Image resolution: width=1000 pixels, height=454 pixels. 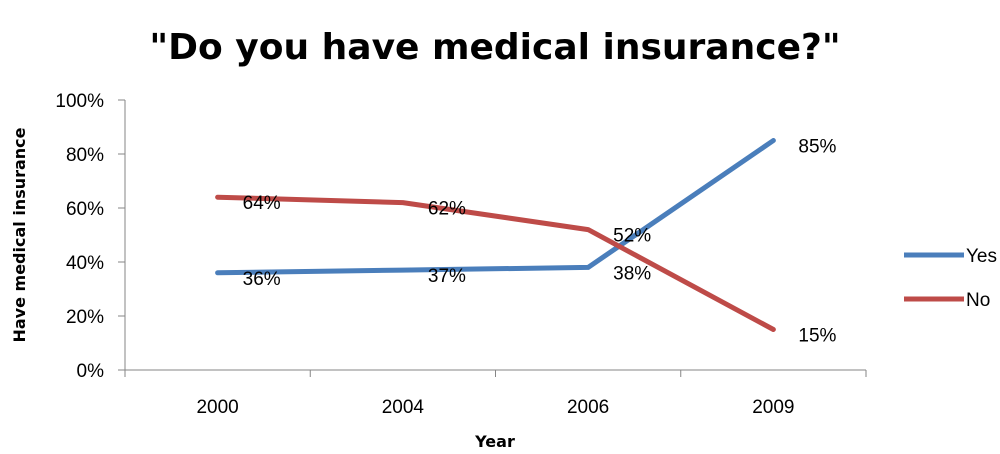 I want to click on x-tick-label: 2009, so click(x=773, y=407).